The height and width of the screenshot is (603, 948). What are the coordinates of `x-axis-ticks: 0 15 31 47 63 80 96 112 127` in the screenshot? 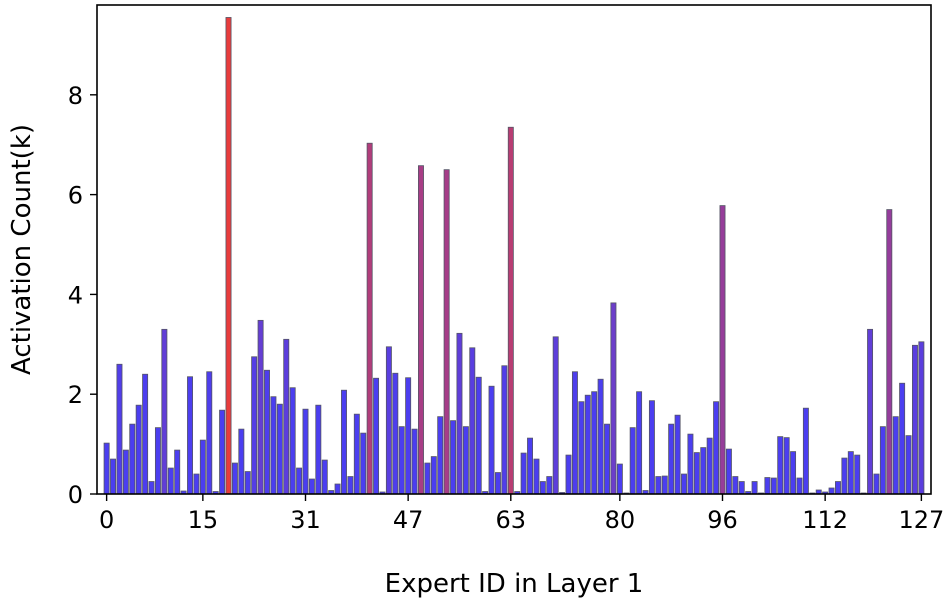 It's located at (521, 514).